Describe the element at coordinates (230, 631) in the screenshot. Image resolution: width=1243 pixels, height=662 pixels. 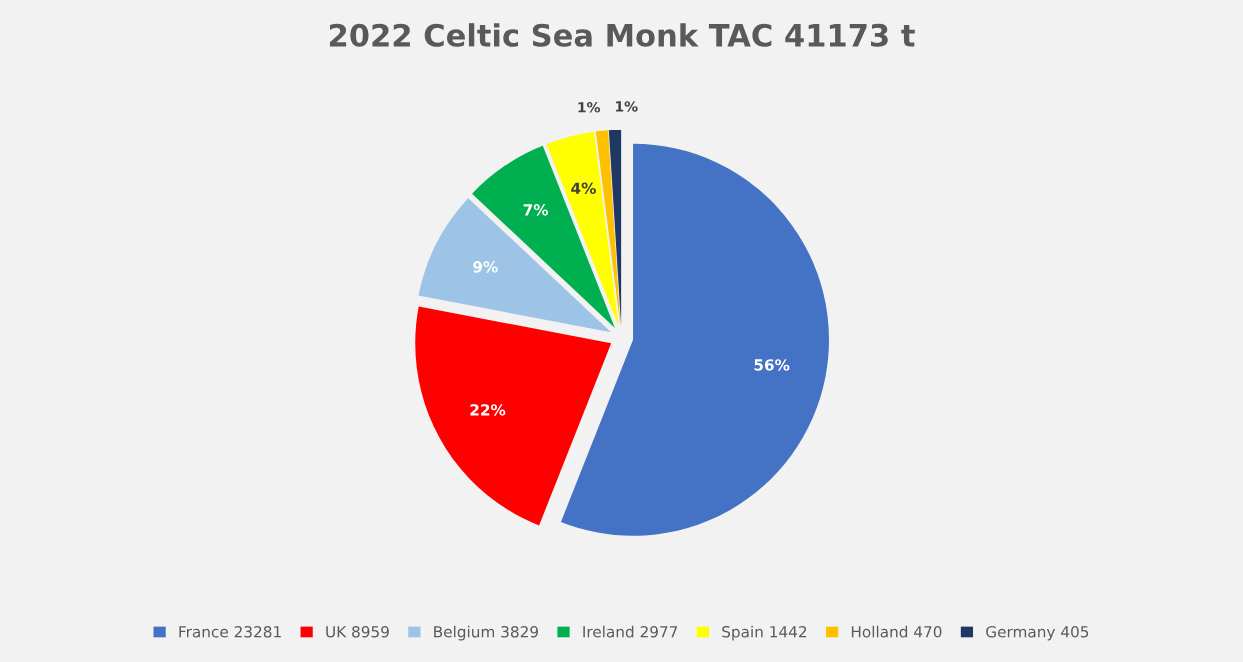
I see `legend-label: France 23281` at that location.